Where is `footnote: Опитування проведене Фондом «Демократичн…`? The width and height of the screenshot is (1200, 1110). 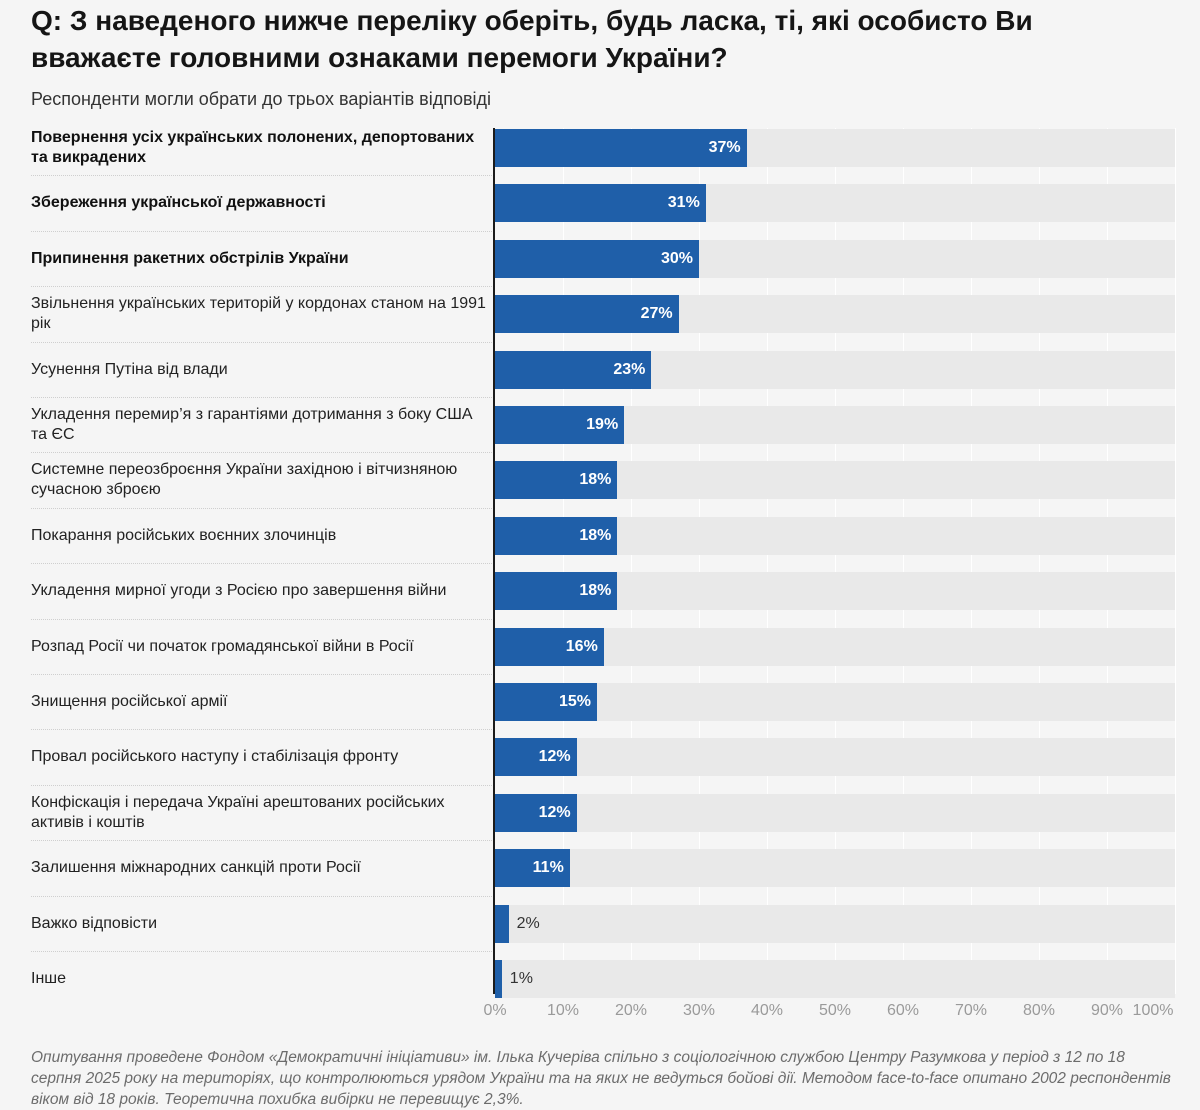 footnote: Опитування проведене Фондом «Демократичн… is located at coordinates (601, 1078).